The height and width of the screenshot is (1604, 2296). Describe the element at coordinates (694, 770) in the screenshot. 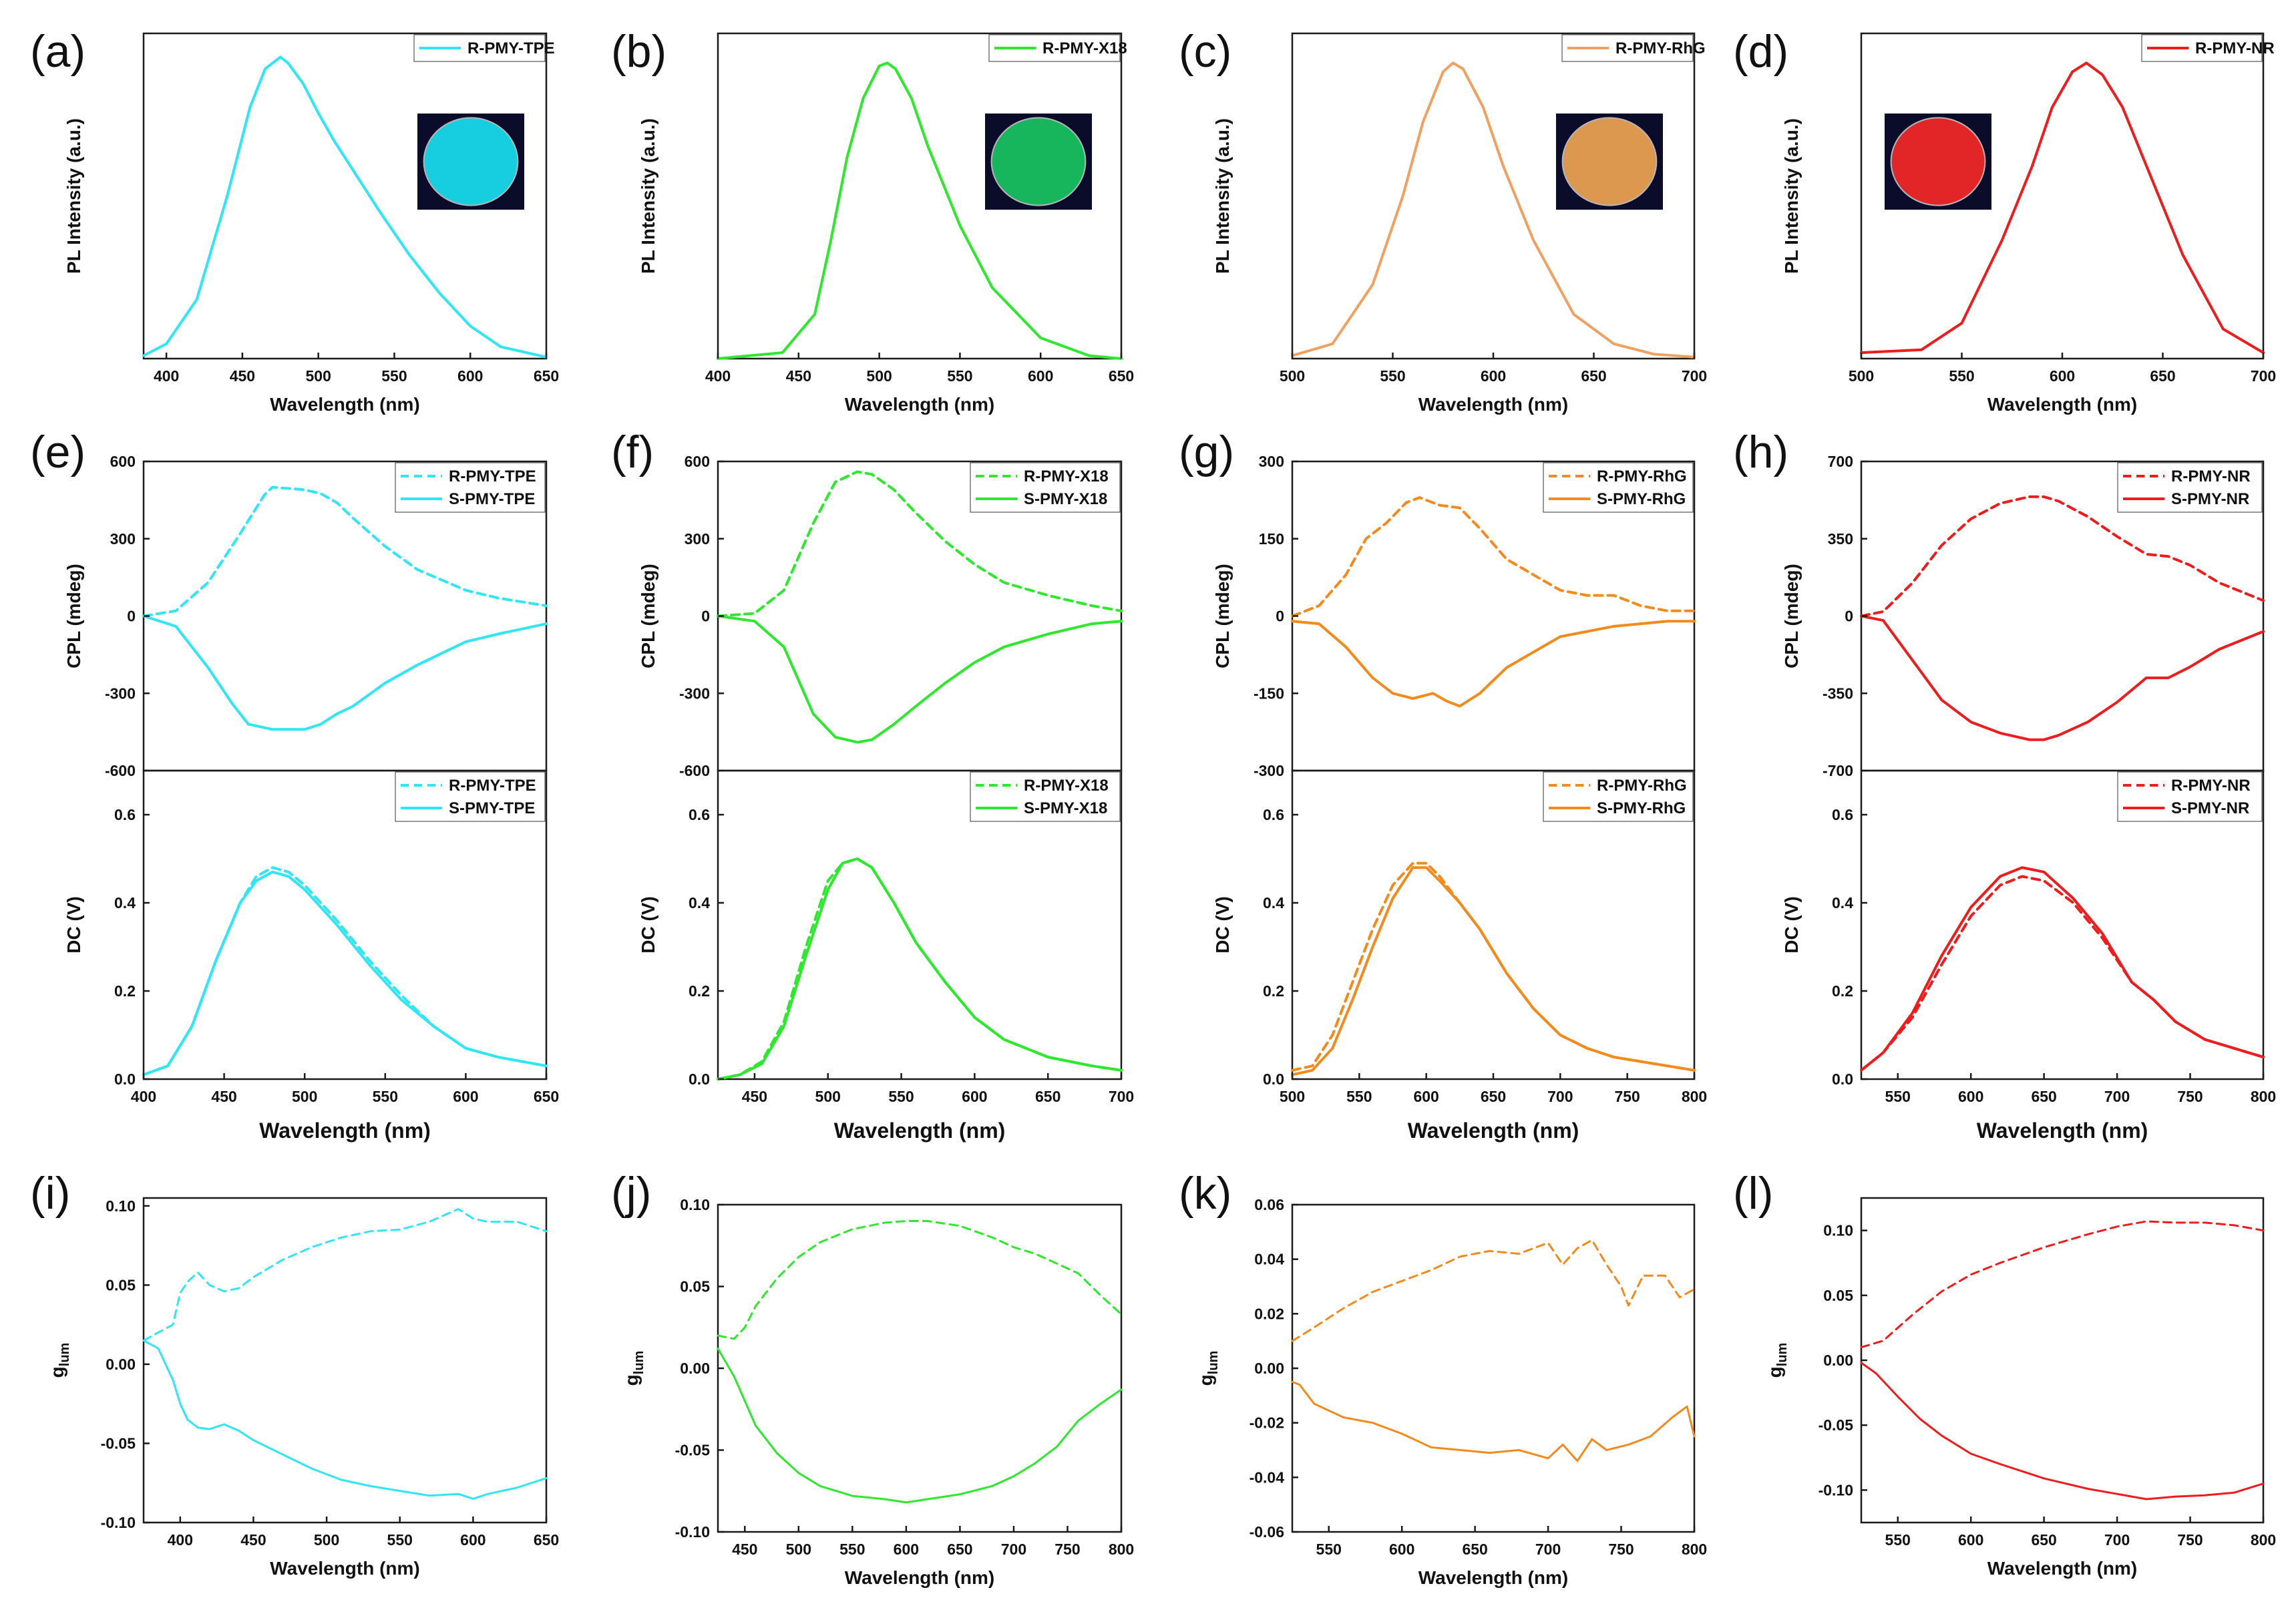

I see `y-tick-label: -600` at that location.